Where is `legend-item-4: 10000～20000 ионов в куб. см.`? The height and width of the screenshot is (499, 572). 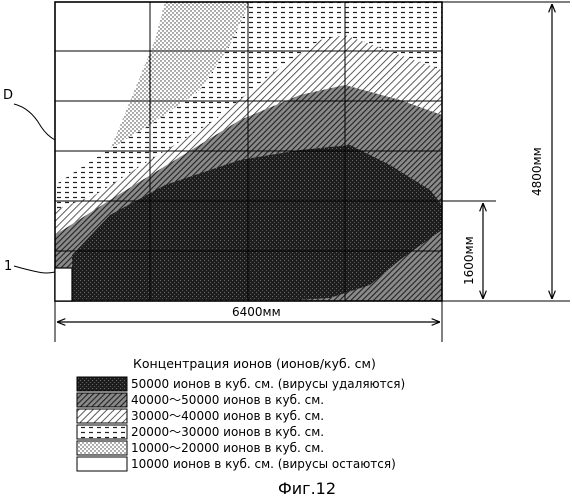 legend-item-4: 10000～20000 ионов в куб. см. is located at coordinates (227, 448).